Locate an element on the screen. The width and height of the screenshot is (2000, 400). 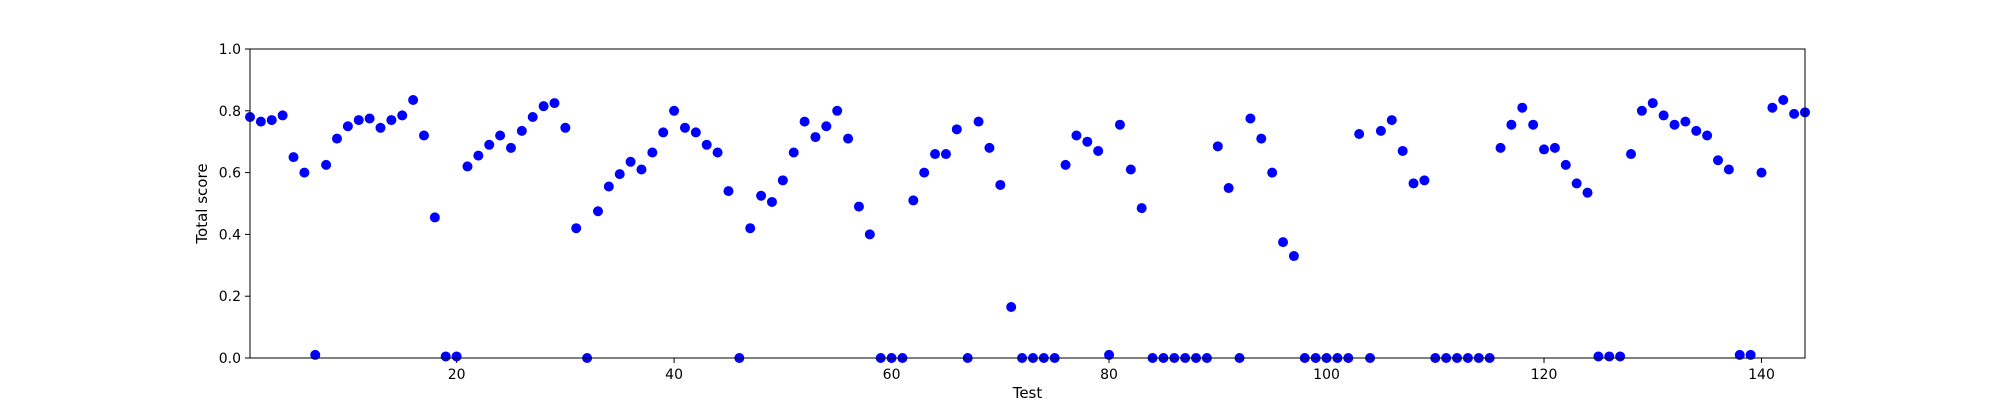
x-tick-label: 40 is located at coordinates (674, 375).